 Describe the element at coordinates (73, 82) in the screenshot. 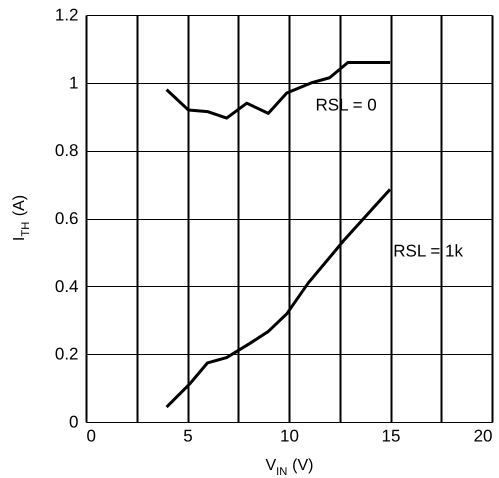

I see `y-tick-label: 1` at that location.